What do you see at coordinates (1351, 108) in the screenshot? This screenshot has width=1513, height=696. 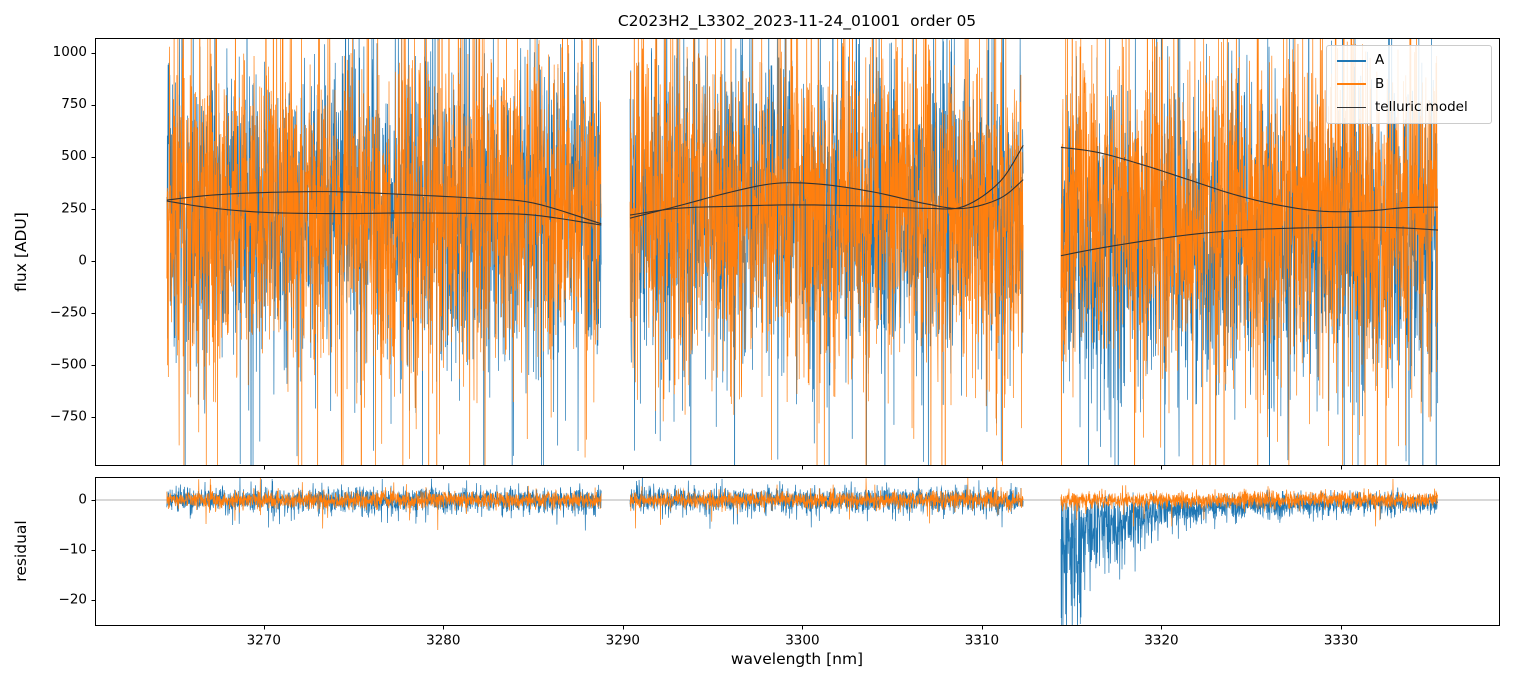 I see `legend-line-telluric-icon` at bounding box center [1351, 108].